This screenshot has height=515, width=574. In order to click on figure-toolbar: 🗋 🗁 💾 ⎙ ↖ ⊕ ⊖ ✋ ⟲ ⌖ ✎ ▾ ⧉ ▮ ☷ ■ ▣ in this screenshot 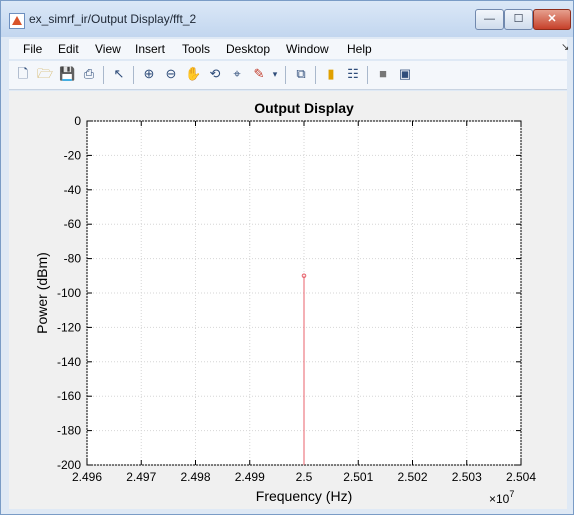, I will do `click(288, 75)`.